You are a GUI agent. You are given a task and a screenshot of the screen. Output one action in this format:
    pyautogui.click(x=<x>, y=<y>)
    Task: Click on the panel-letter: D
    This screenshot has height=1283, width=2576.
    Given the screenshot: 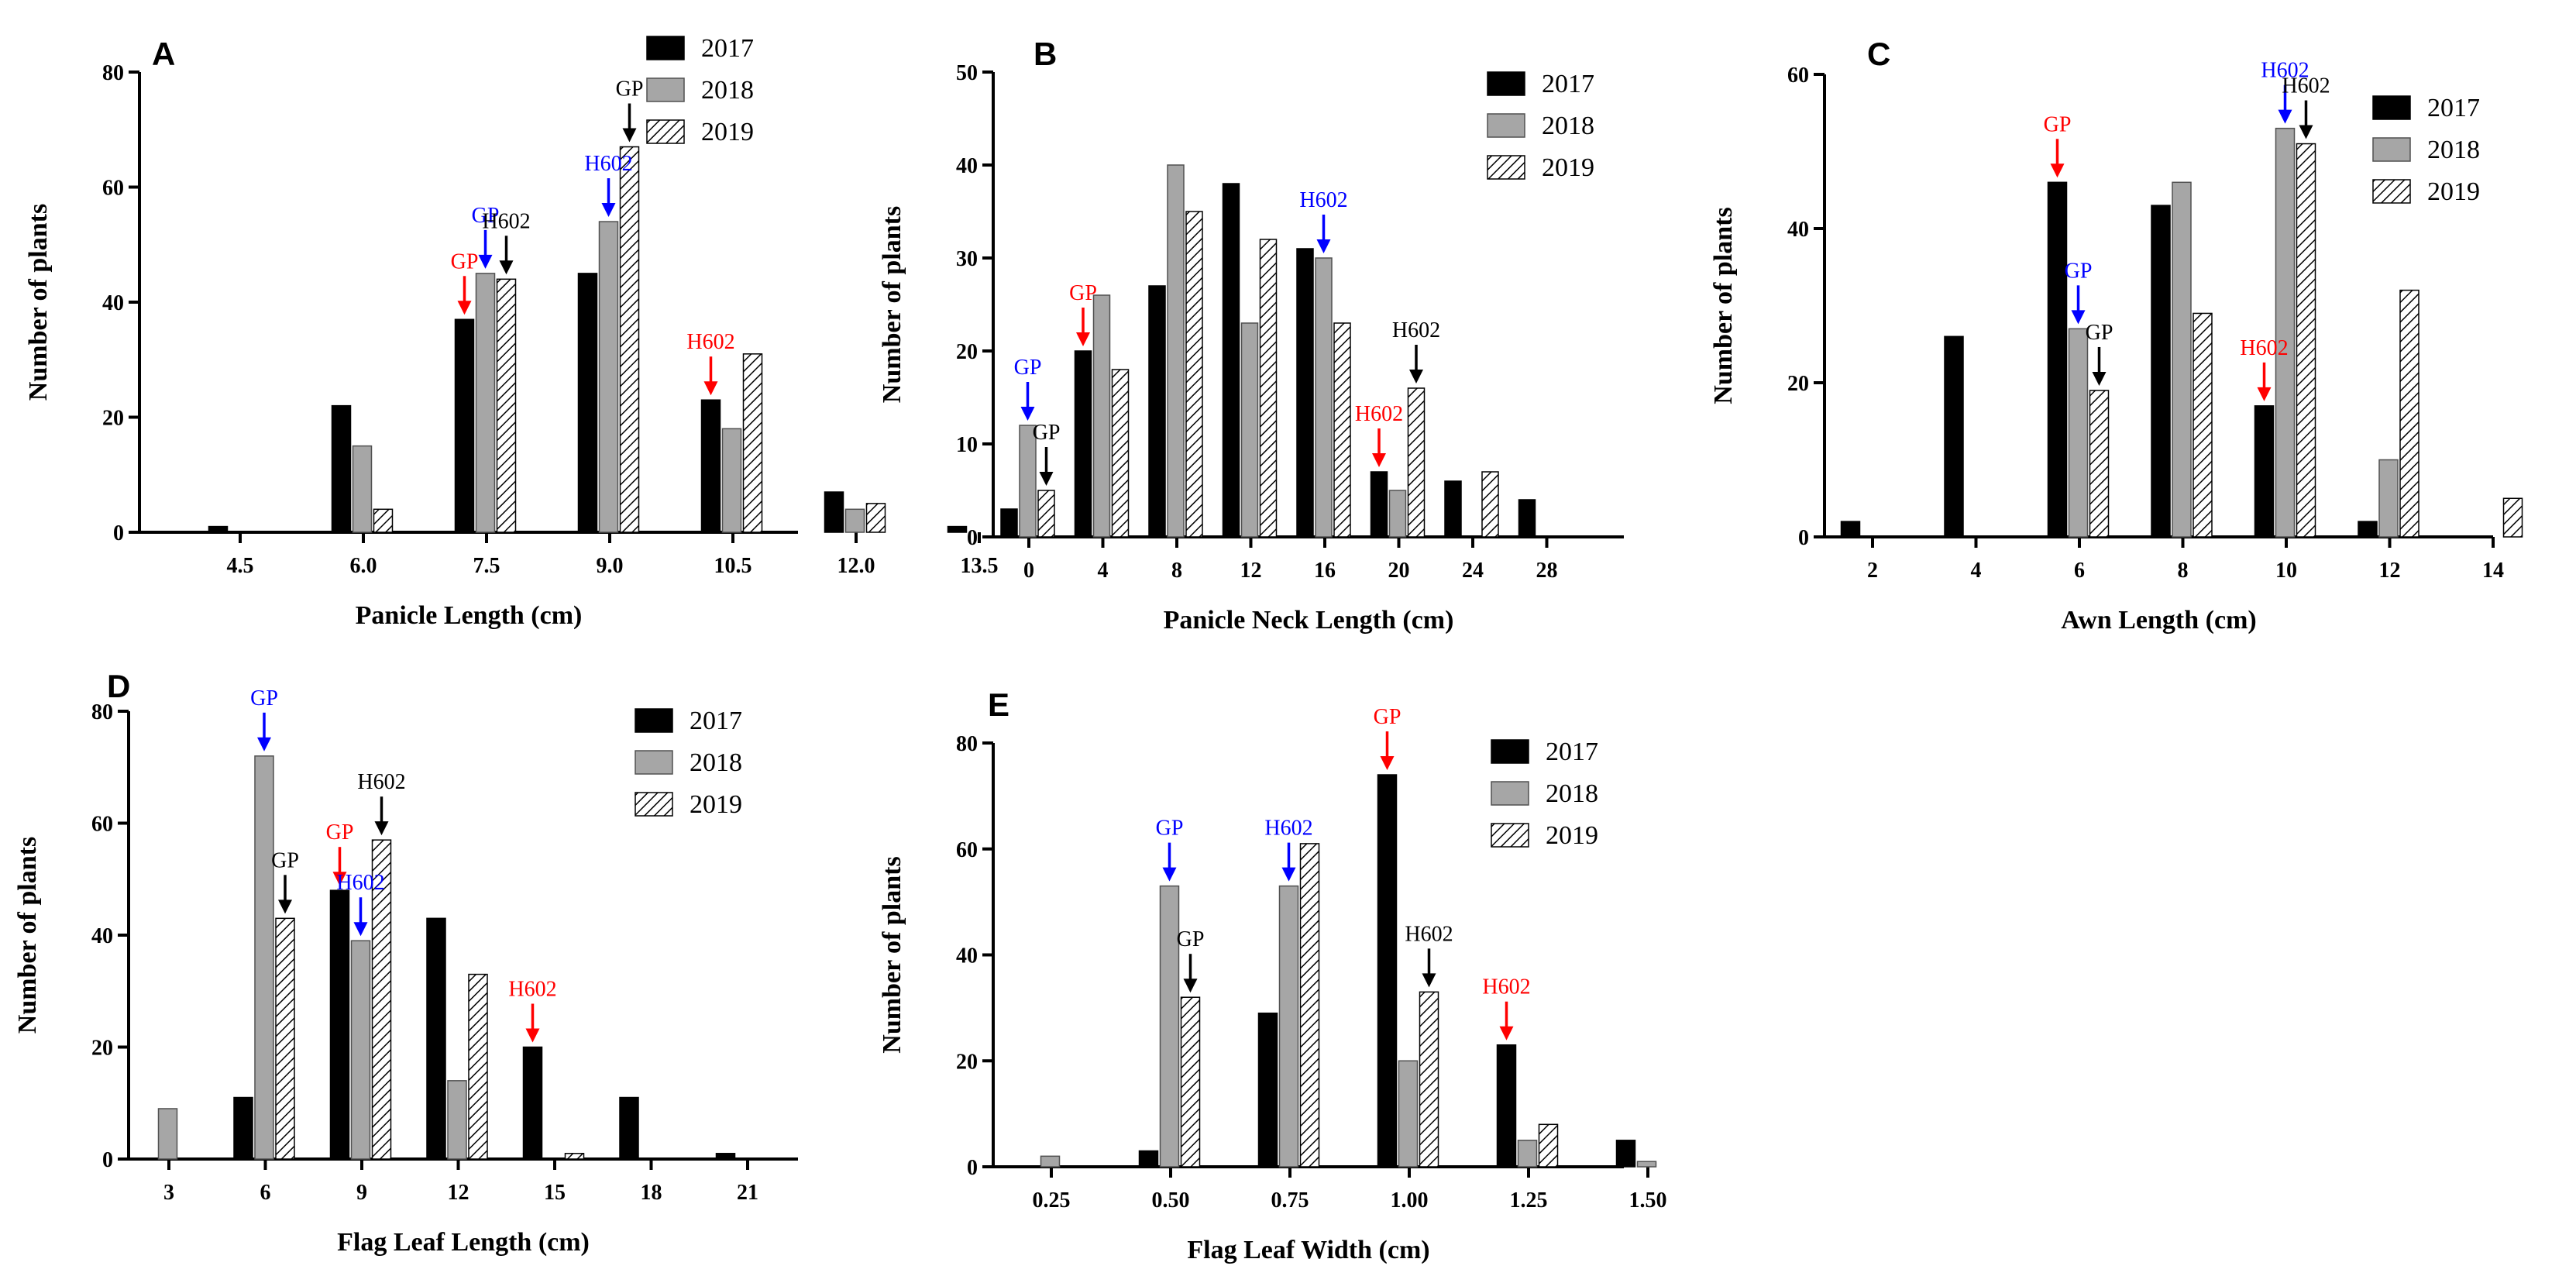 What is the action you would take?
    pyautogui.click(x=118, y=686)
    